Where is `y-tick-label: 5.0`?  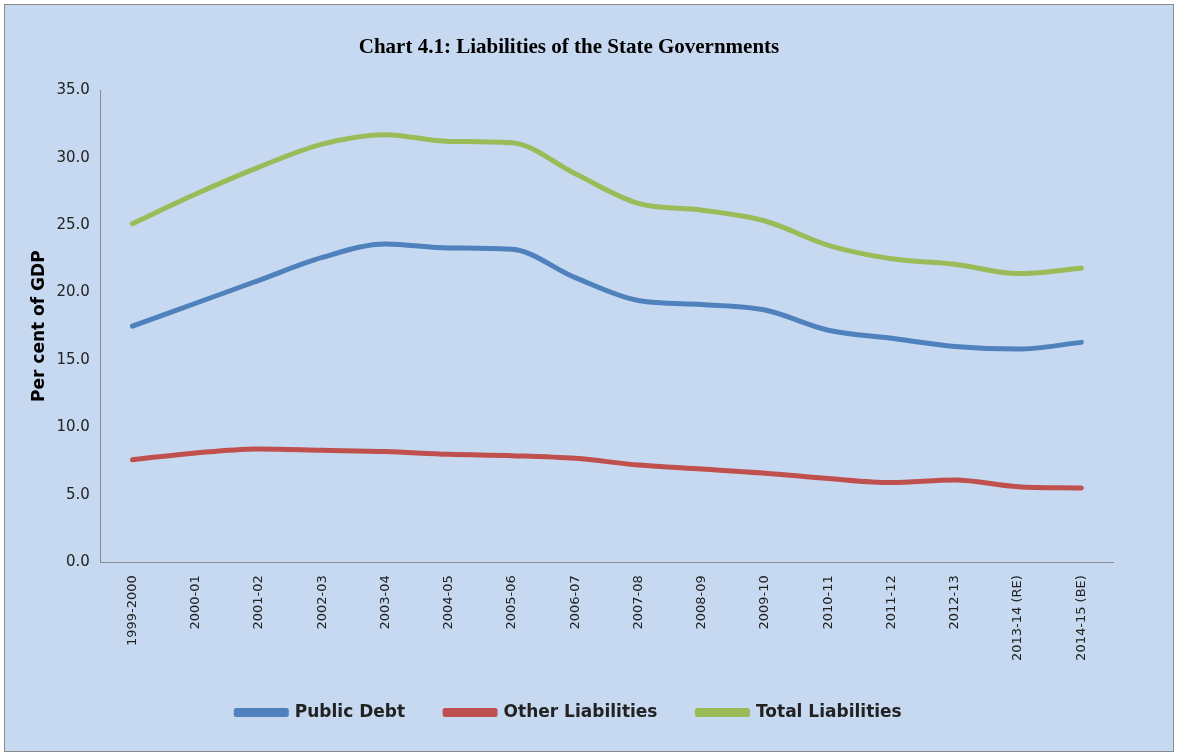
y-tick-label: 5.0 is located at coordinates (77, 493).